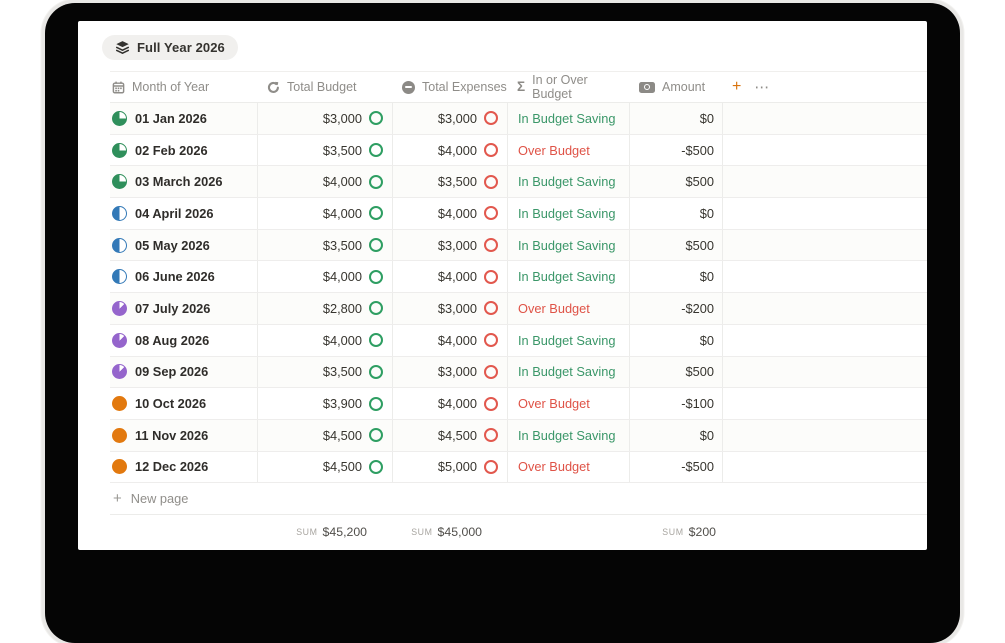 This screenshot has width=1005, height=643. I want to click on column-header-total-budget: Total Budget, so click(325, 87).